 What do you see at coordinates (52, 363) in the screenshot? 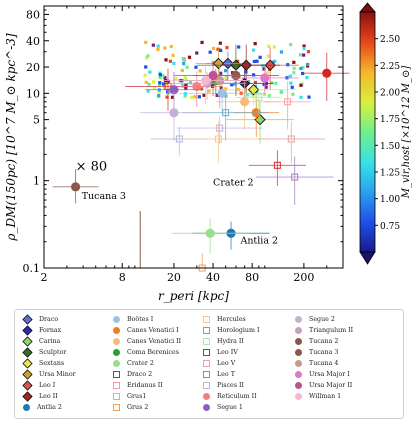
I see `legend-label: Sextans` at bounding box center [52, 363].